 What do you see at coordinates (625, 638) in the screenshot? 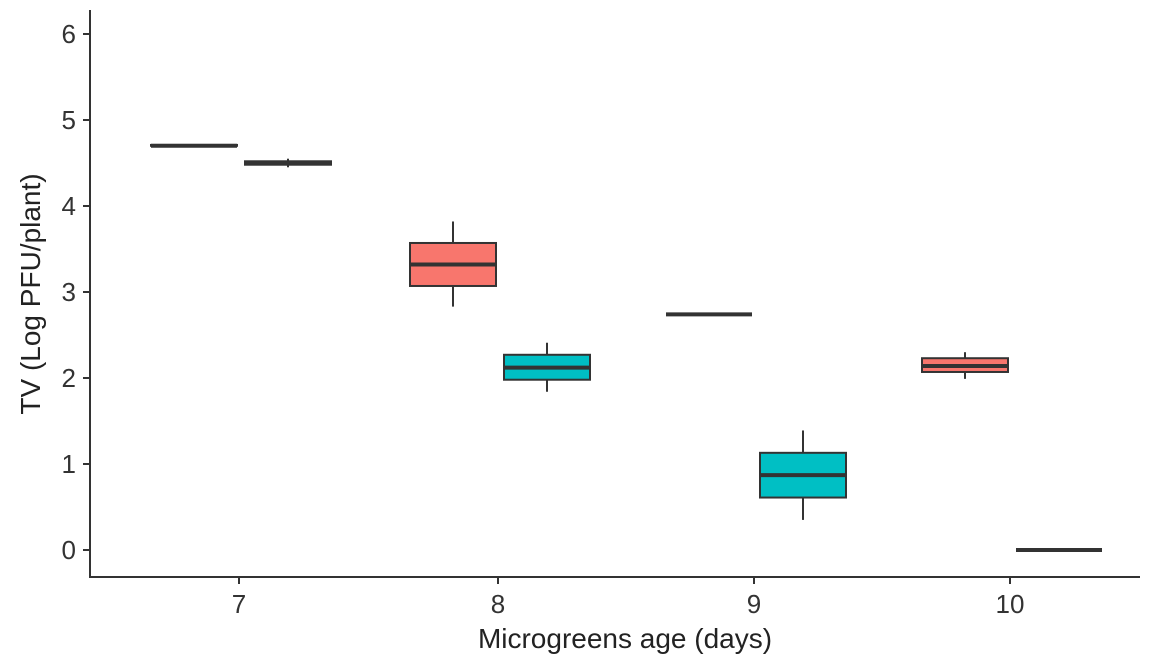
I see `x-axis-title: Microgreens age (days)` at bounding box center [625, 638].